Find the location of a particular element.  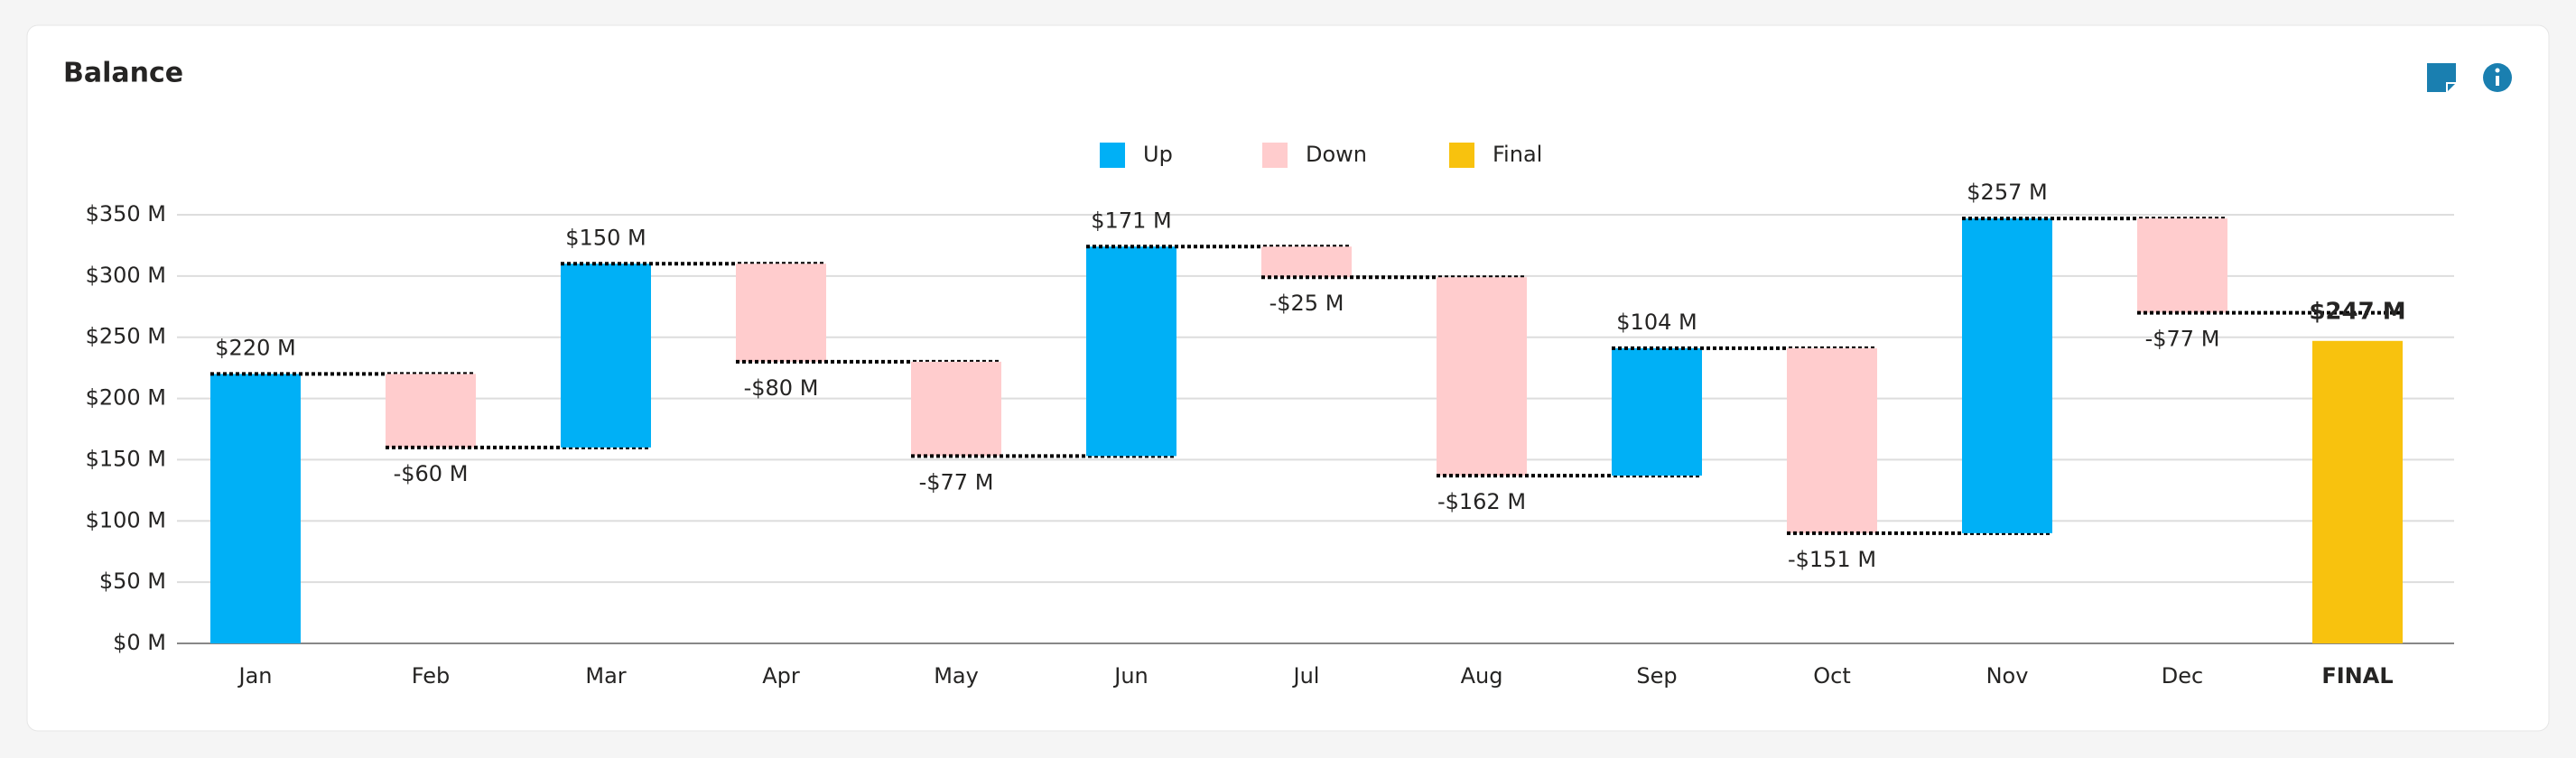

x-tick-label: Sep is located at coordinates (1656, 676).